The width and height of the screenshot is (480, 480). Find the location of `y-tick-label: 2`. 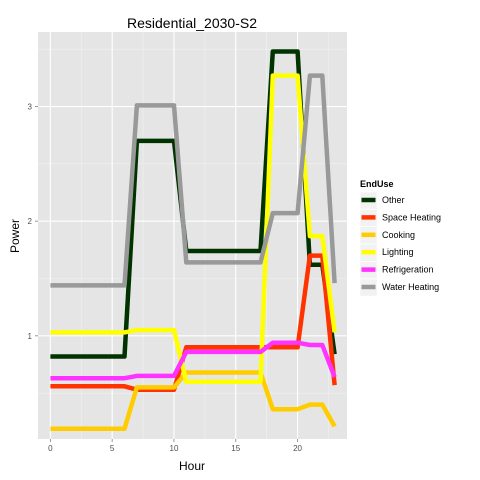

y-tick-label: 2 is located at coordinates (30, 221).